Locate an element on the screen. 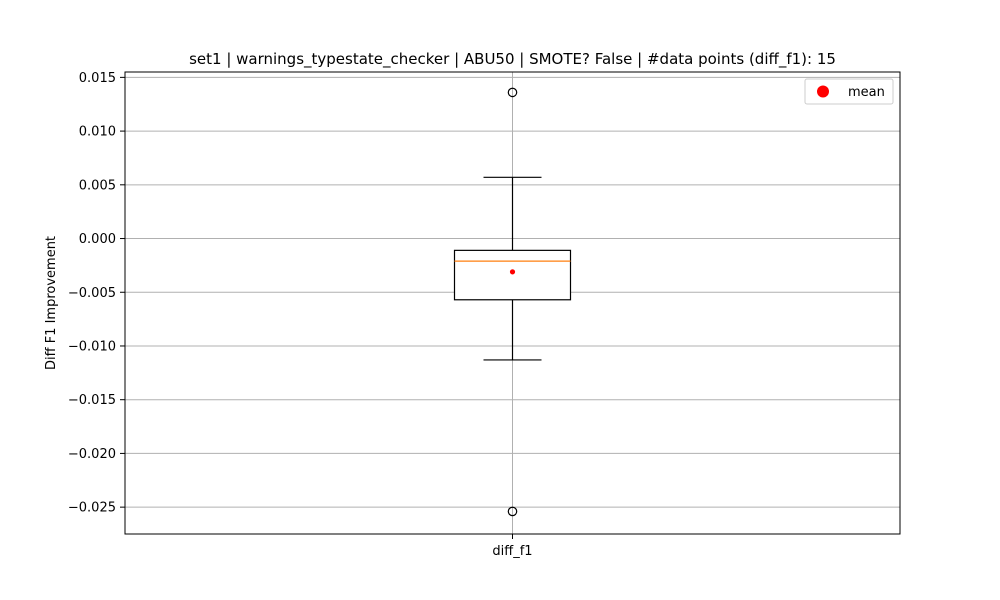  y-tick-label: −0.005 is located at coordinates (92, 293).